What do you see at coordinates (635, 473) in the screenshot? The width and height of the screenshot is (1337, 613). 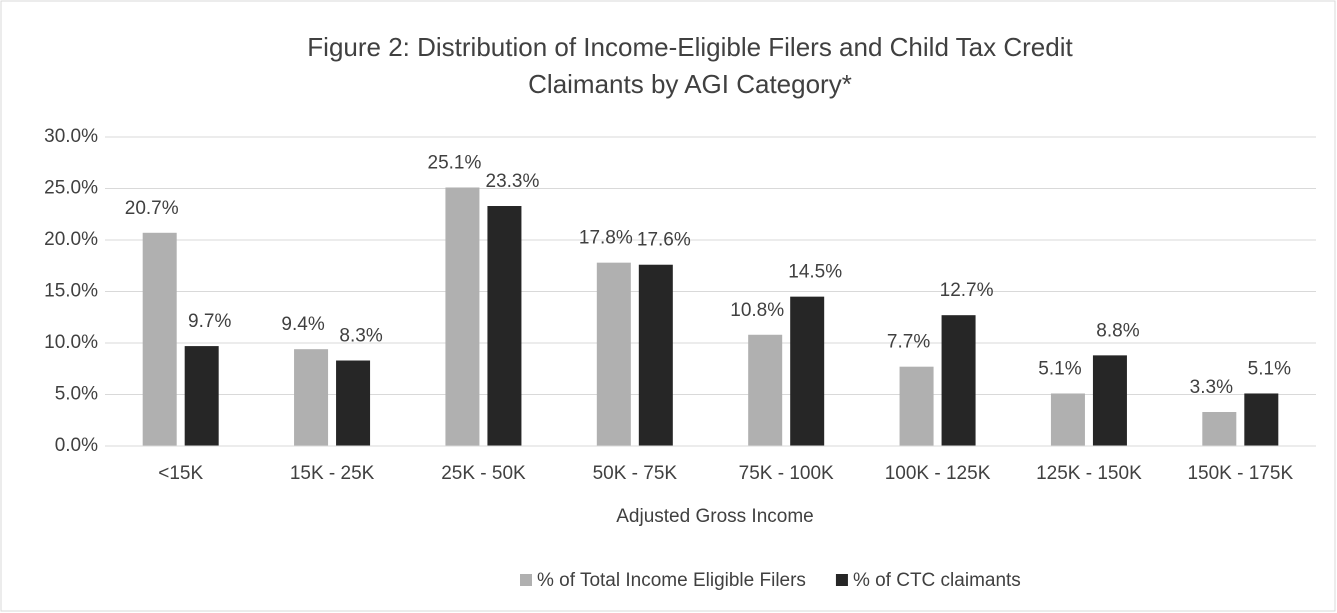 I see `x-tick-label: 50K - 75K` at bounding box center [635, 473].